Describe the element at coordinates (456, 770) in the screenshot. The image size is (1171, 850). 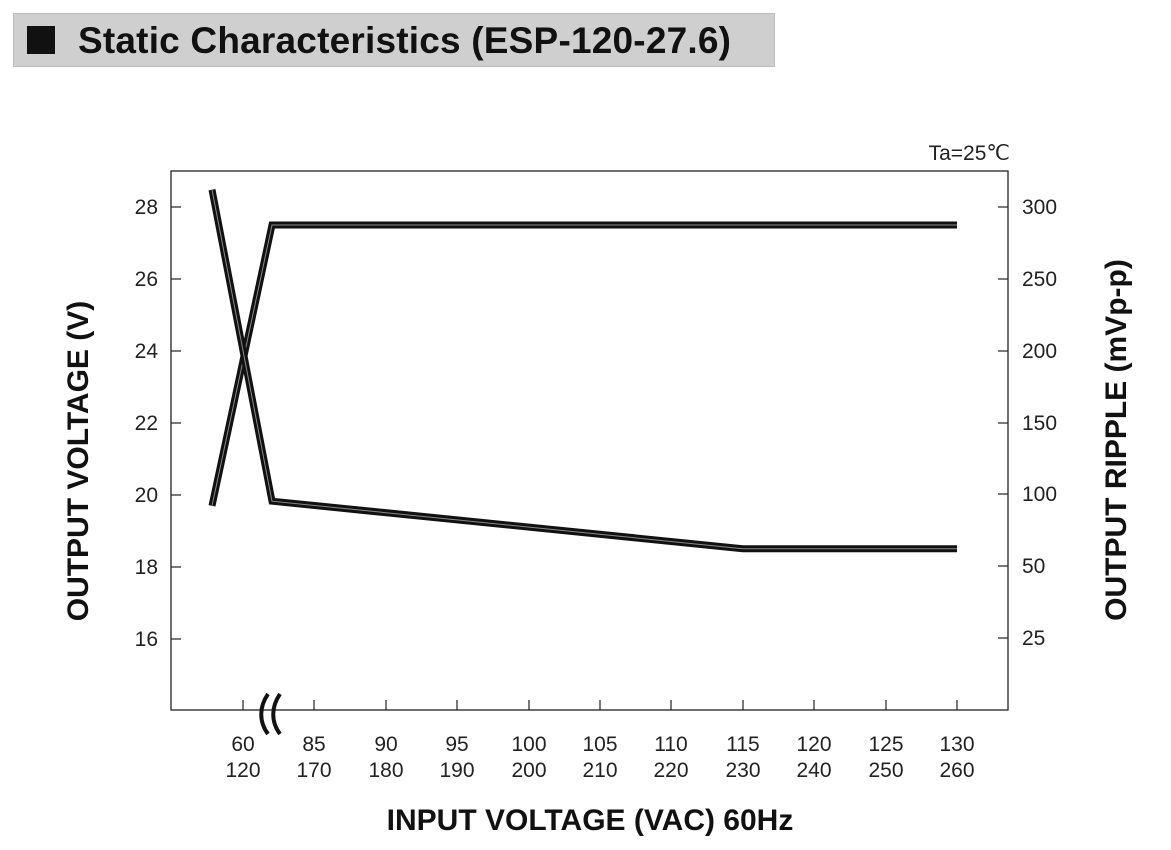
I see `x-tick-label-bottom: 190` at that location.